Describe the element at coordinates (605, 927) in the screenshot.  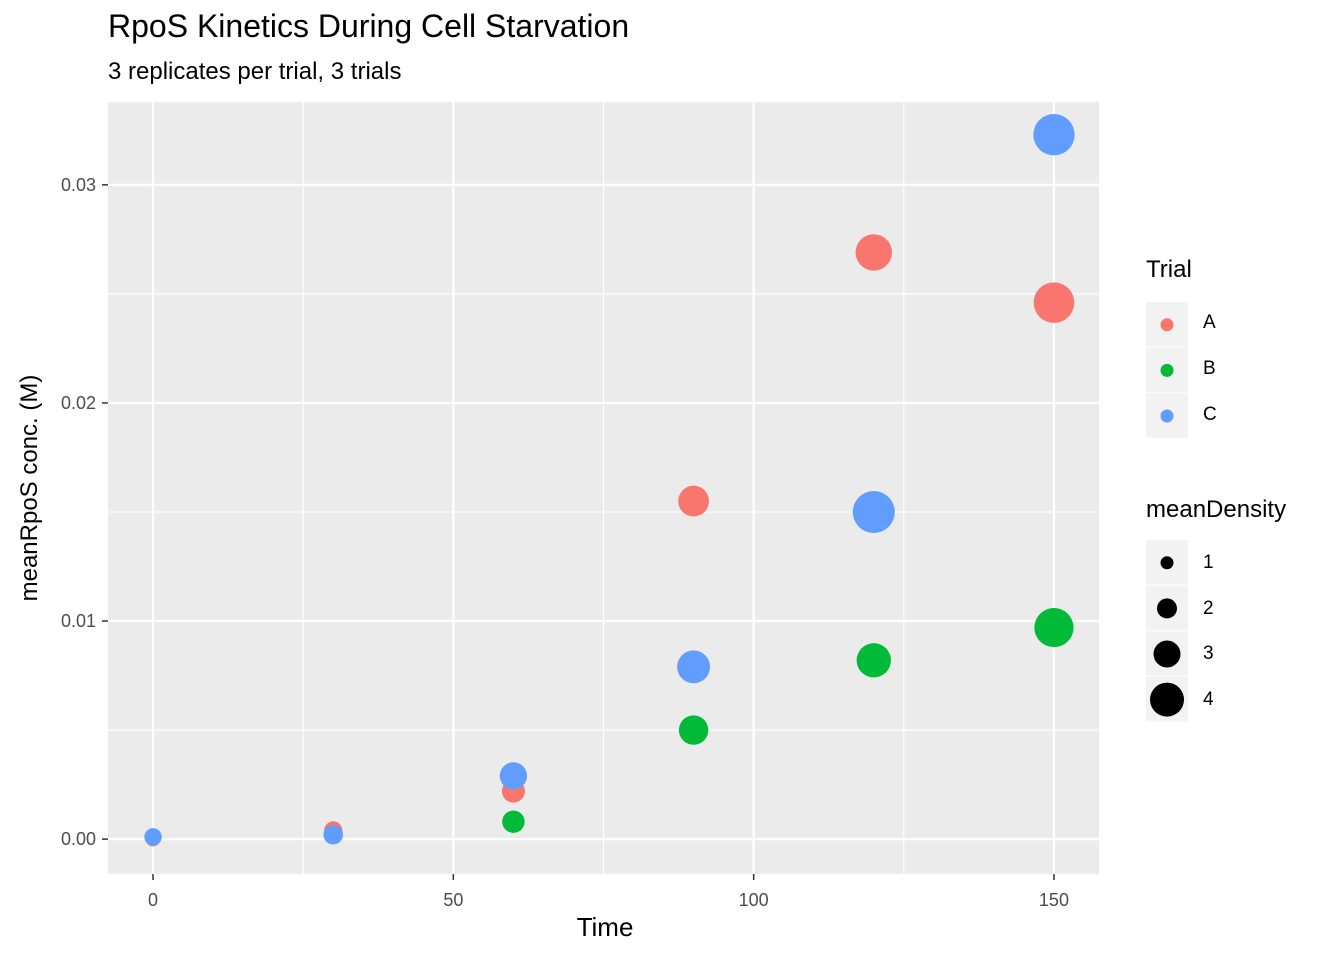
I see `x-axis-label: Time` at that location.